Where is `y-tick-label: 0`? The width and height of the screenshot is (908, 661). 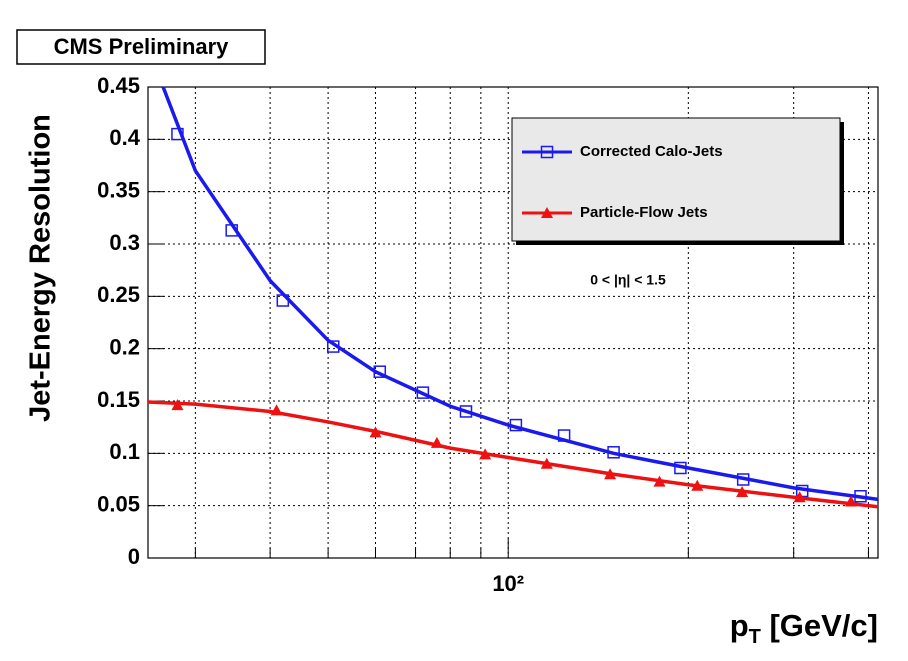
y-tick-label: 0 is located at coordinates (134, 556).